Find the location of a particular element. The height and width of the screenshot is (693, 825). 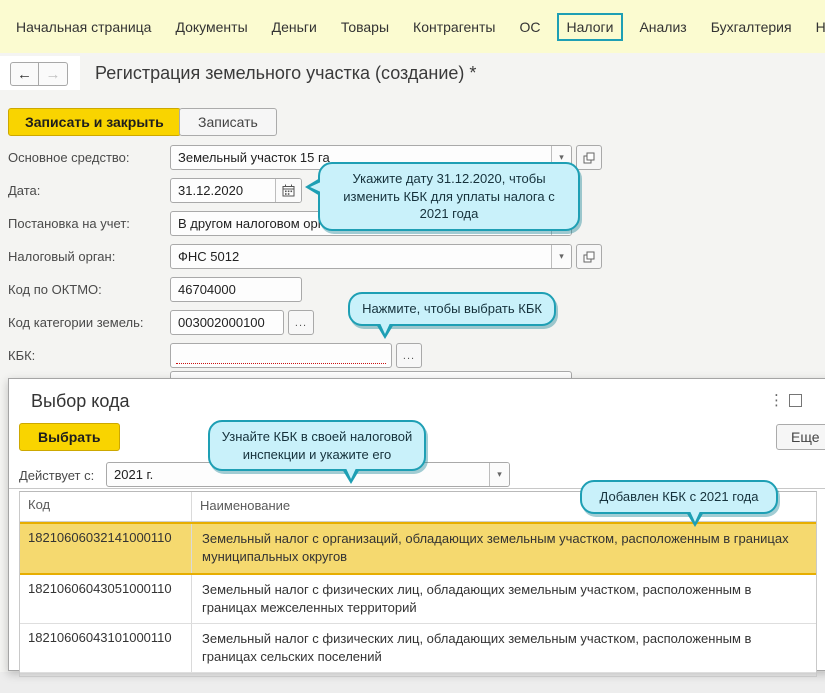

date-field: 31.12.2020 is located at coordinates (236, 190).